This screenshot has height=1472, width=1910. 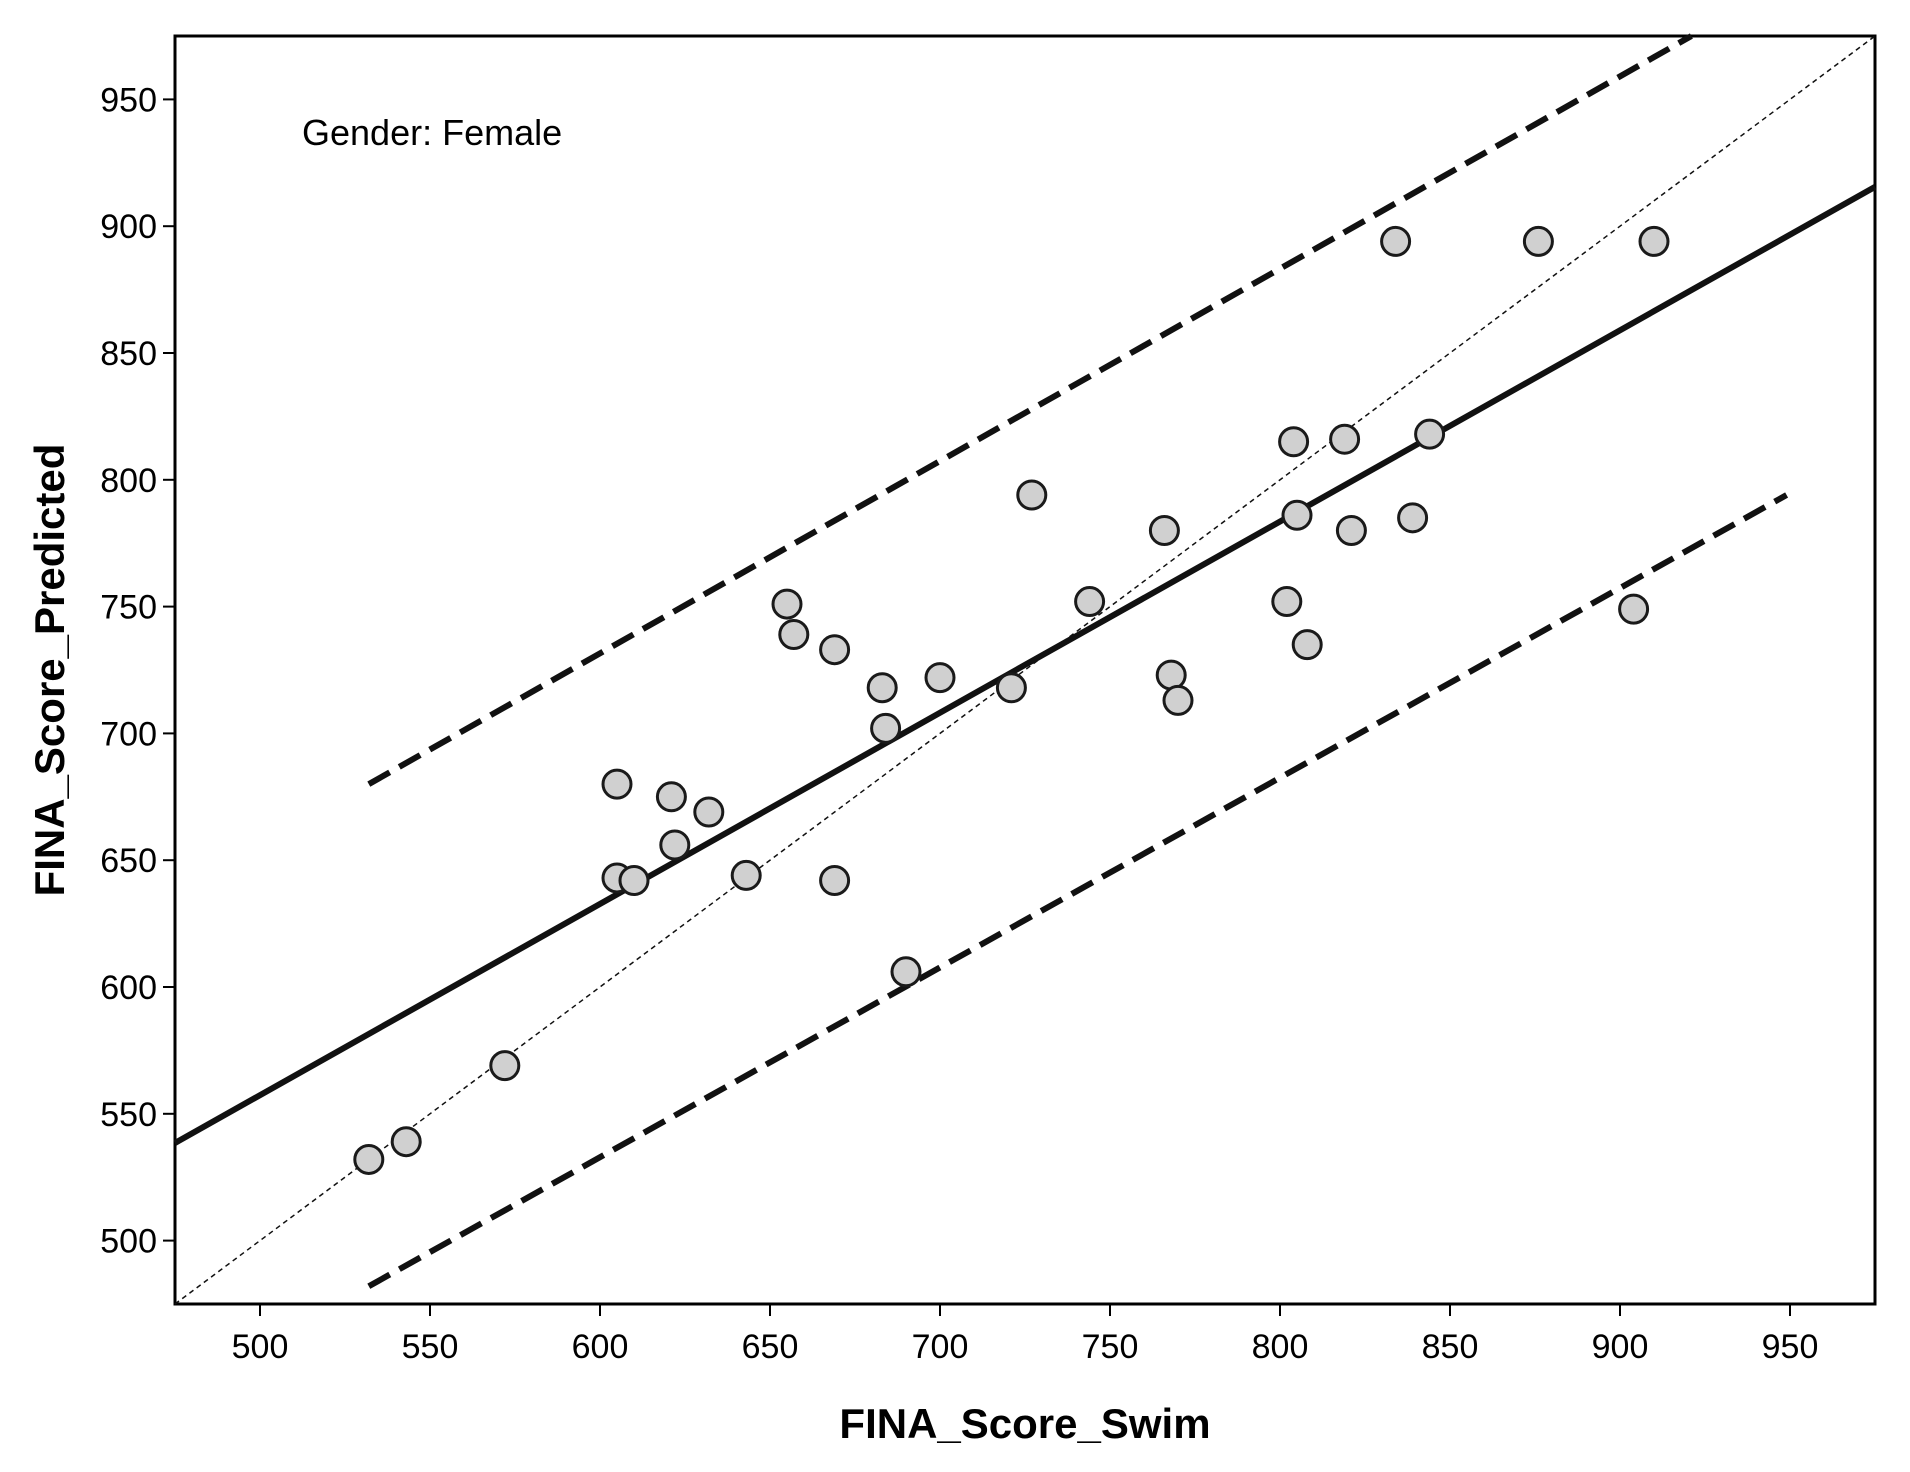 What do you see at coordinates (137, 671) in the screenshot?
I see `y-axis-ticks: 500 550 600 650 700 750 800 850 900 950` at bounding box center [137, 671].